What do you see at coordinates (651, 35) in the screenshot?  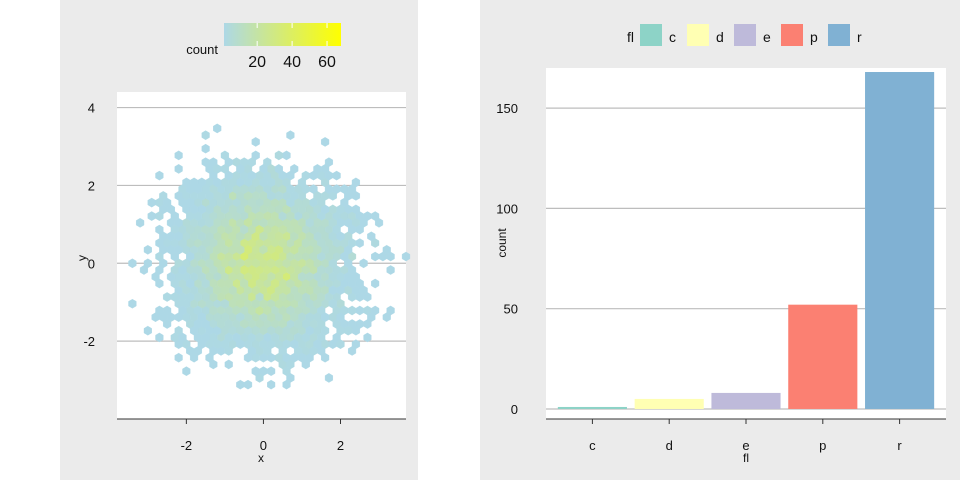 I see `bar-legend-key-c` at bounding box center [651, 35].